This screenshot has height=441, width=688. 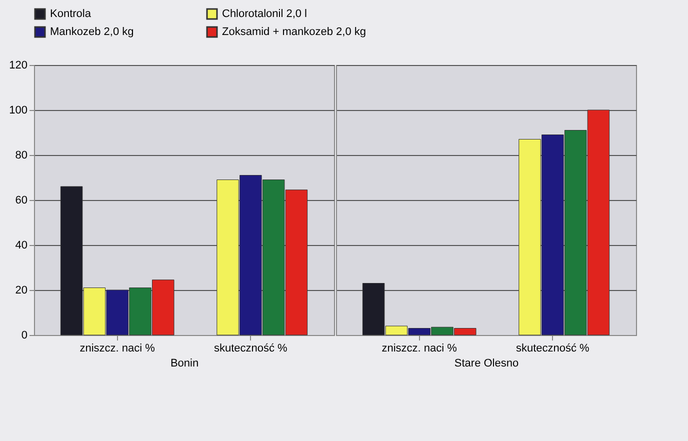 What do you see at coordinates (24, 336) in the screenshot?
I see `y-tick-label: 0` at bounding box center [24, 336].